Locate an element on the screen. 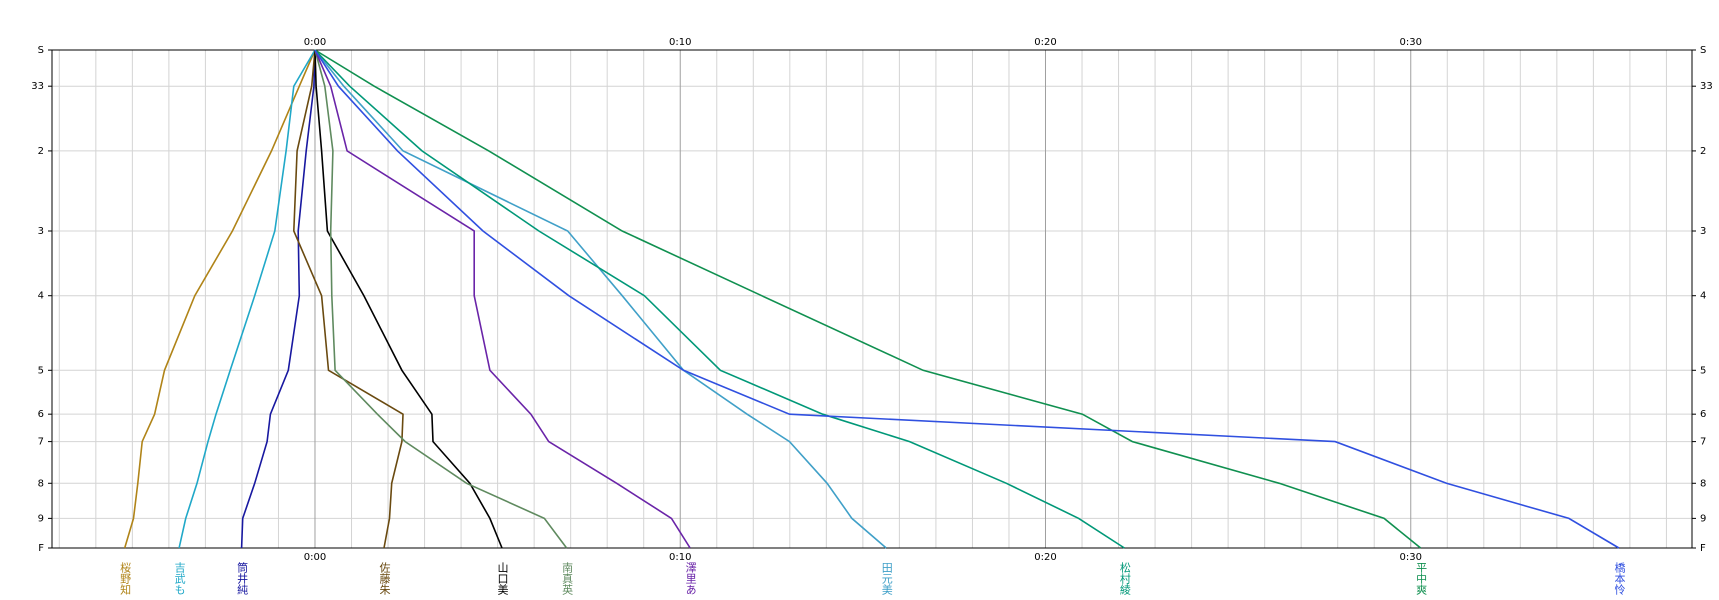 The width and height of the screenshot is (1719, 600). runner-name: 桜野知 is located at coordinates (125, 578).